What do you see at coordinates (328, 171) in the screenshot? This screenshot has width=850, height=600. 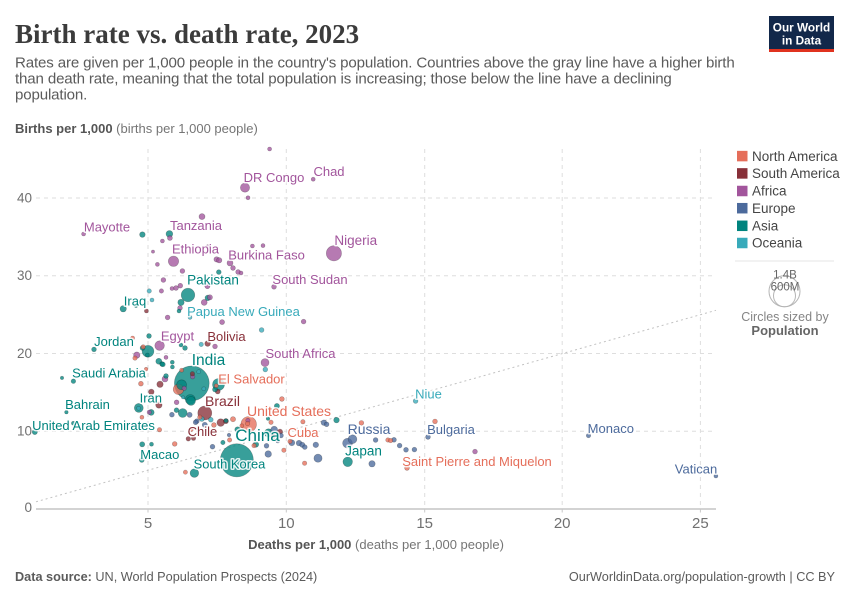 I see `svg-text: Chad` at bounding box center [328, 171].